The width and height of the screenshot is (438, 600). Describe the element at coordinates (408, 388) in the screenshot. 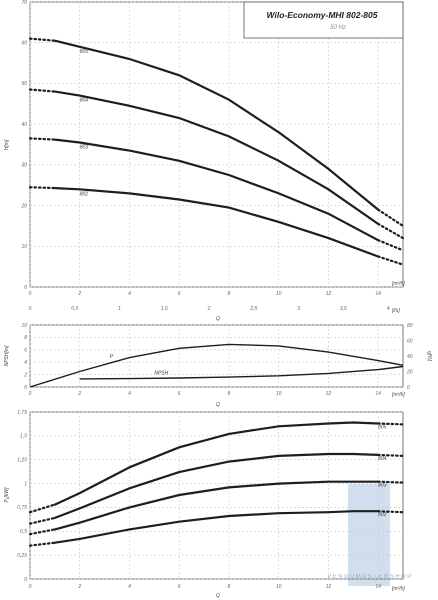

I see `y-tick-label-right: 0` at that location.